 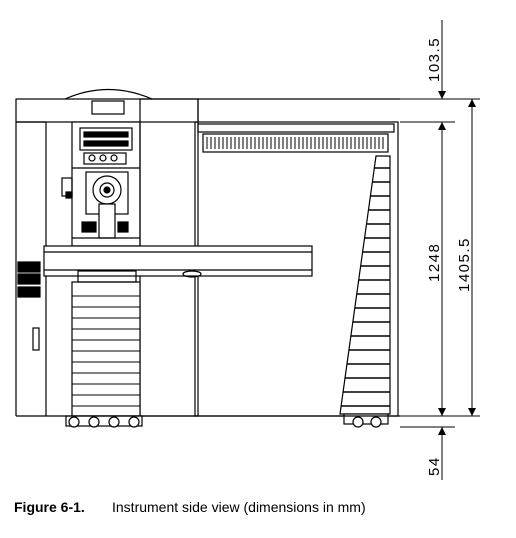 I want to click on vent-grille, so click(x=295, y=143).